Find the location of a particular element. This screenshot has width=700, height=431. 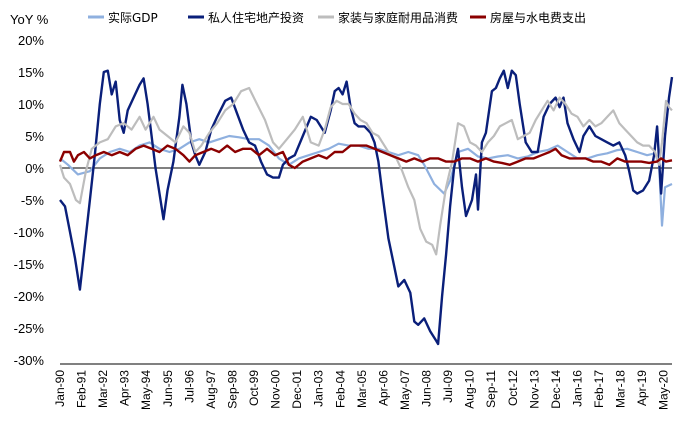

x-tick-label: Feb-91 is located at coordinates (82, 389).